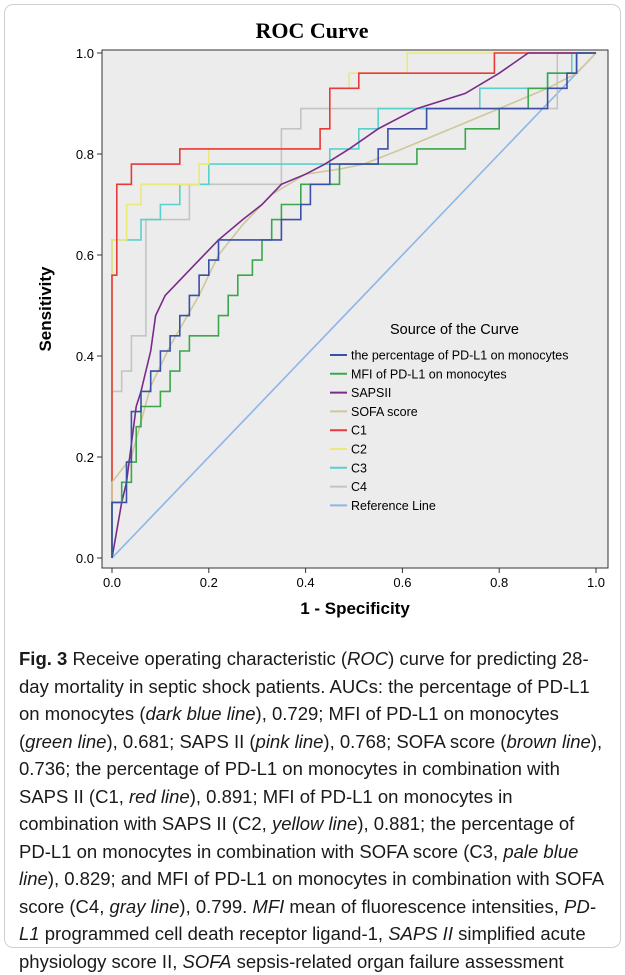 This screenshot has height=975, width=625. Describe the element at coordinates (429, 374) in the screenshot. I see `legend-entry: MFI of PD-L1 on monocytes` at that location.